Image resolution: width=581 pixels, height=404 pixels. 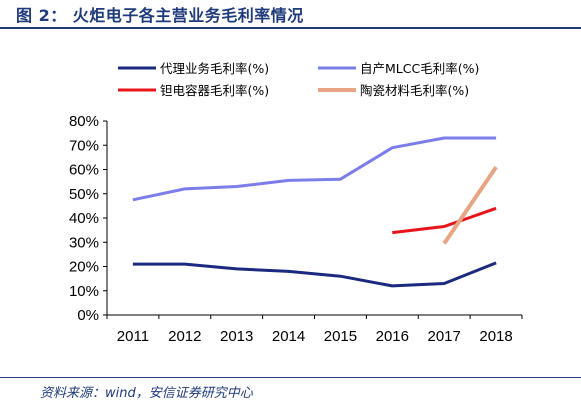 I want to click on y-tick-label: 10%, so click(x=84, y=291).